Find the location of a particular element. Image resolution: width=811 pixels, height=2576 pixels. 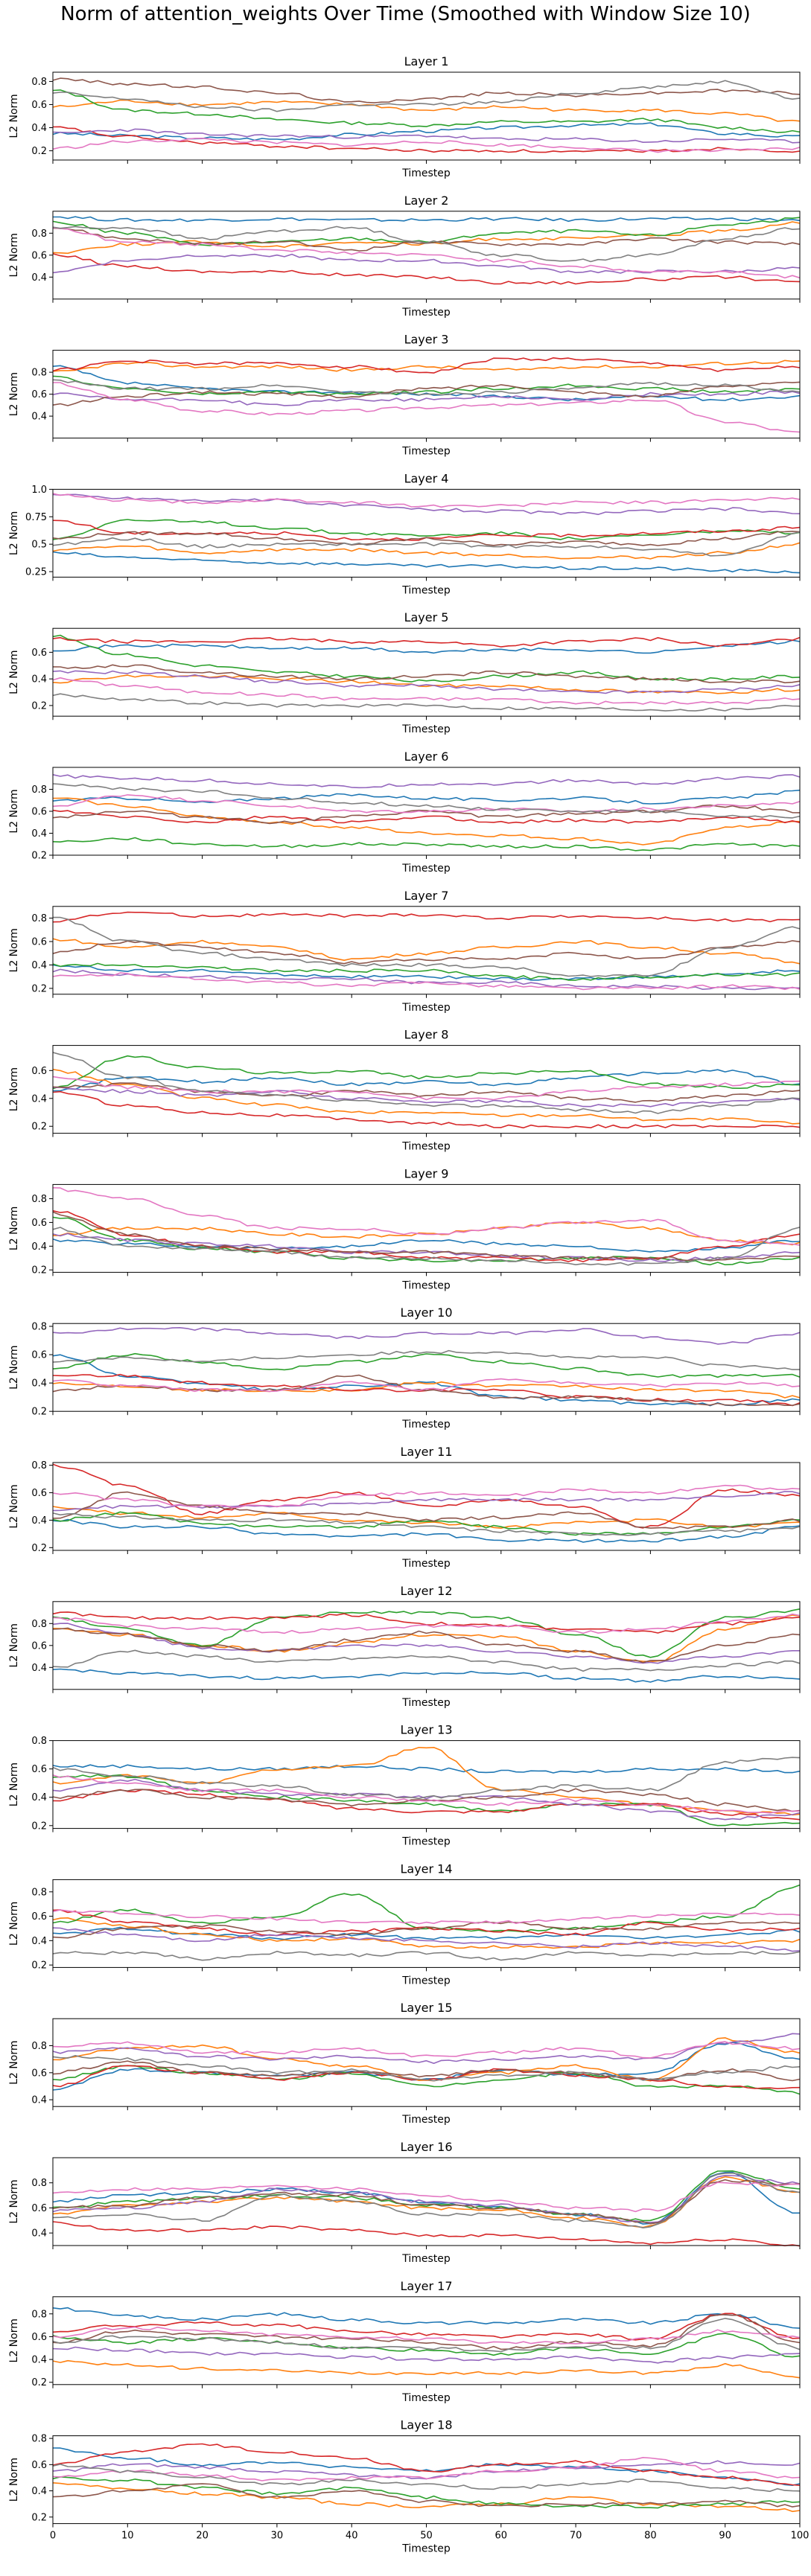

x-tick-label: 20 is located at coordinates (202, 2536).